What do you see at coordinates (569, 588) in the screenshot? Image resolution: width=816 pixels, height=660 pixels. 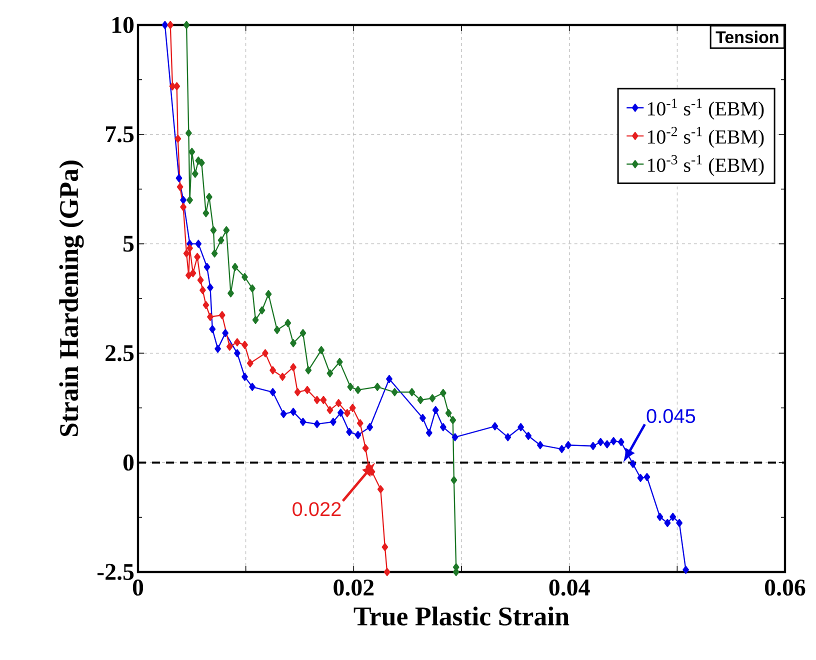 I see `x-tick-label: 0.04` at bounding box center [569, 588].